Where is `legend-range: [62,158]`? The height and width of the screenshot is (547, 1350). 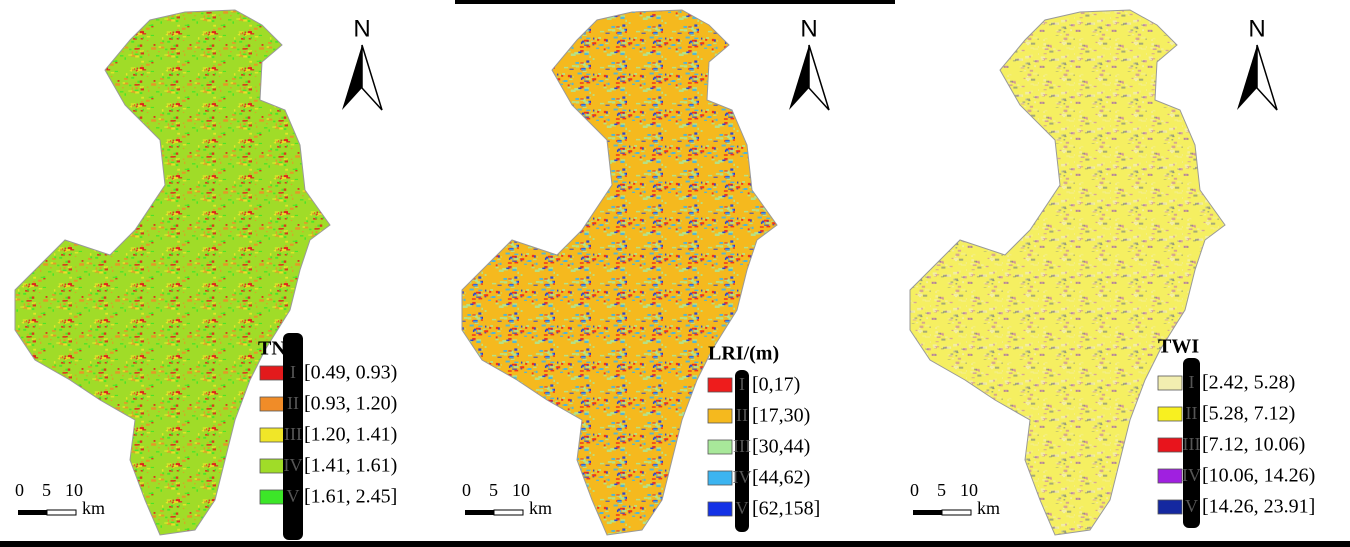
legend-range: [62,158] is located at coordinates (786, 509).